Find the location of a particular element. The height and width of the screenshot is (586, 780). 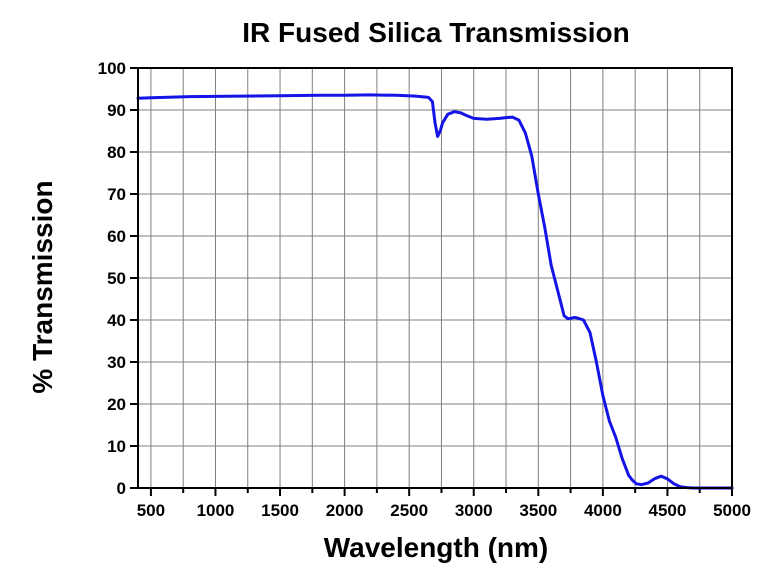

x-tick-label: 1500 is located at coordinates (280, 510).